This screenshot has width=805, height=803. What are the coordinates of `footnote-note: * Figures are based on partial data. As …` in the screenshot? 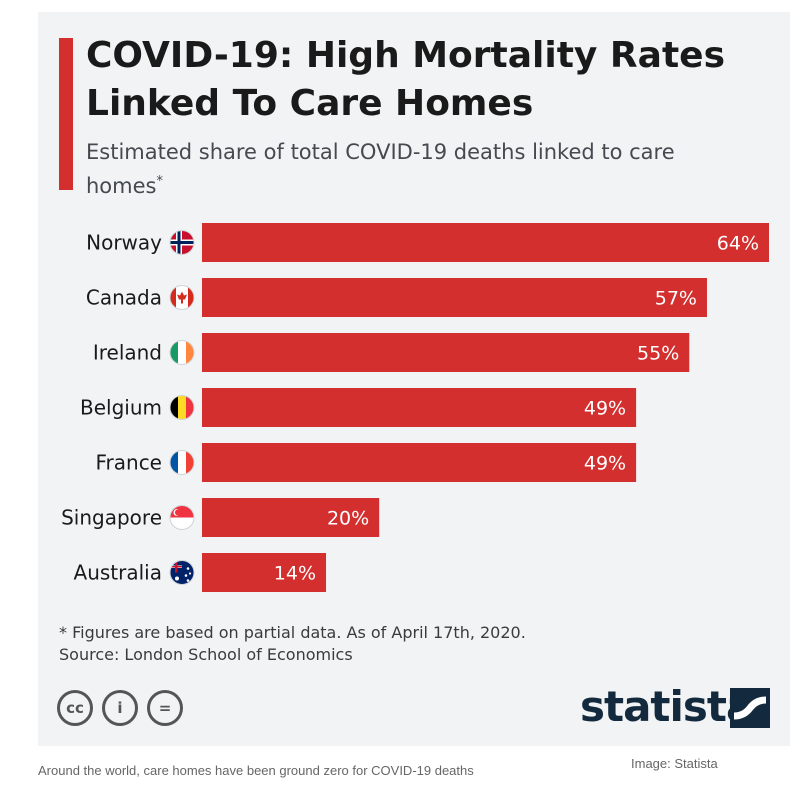 It's located at (292, 632).